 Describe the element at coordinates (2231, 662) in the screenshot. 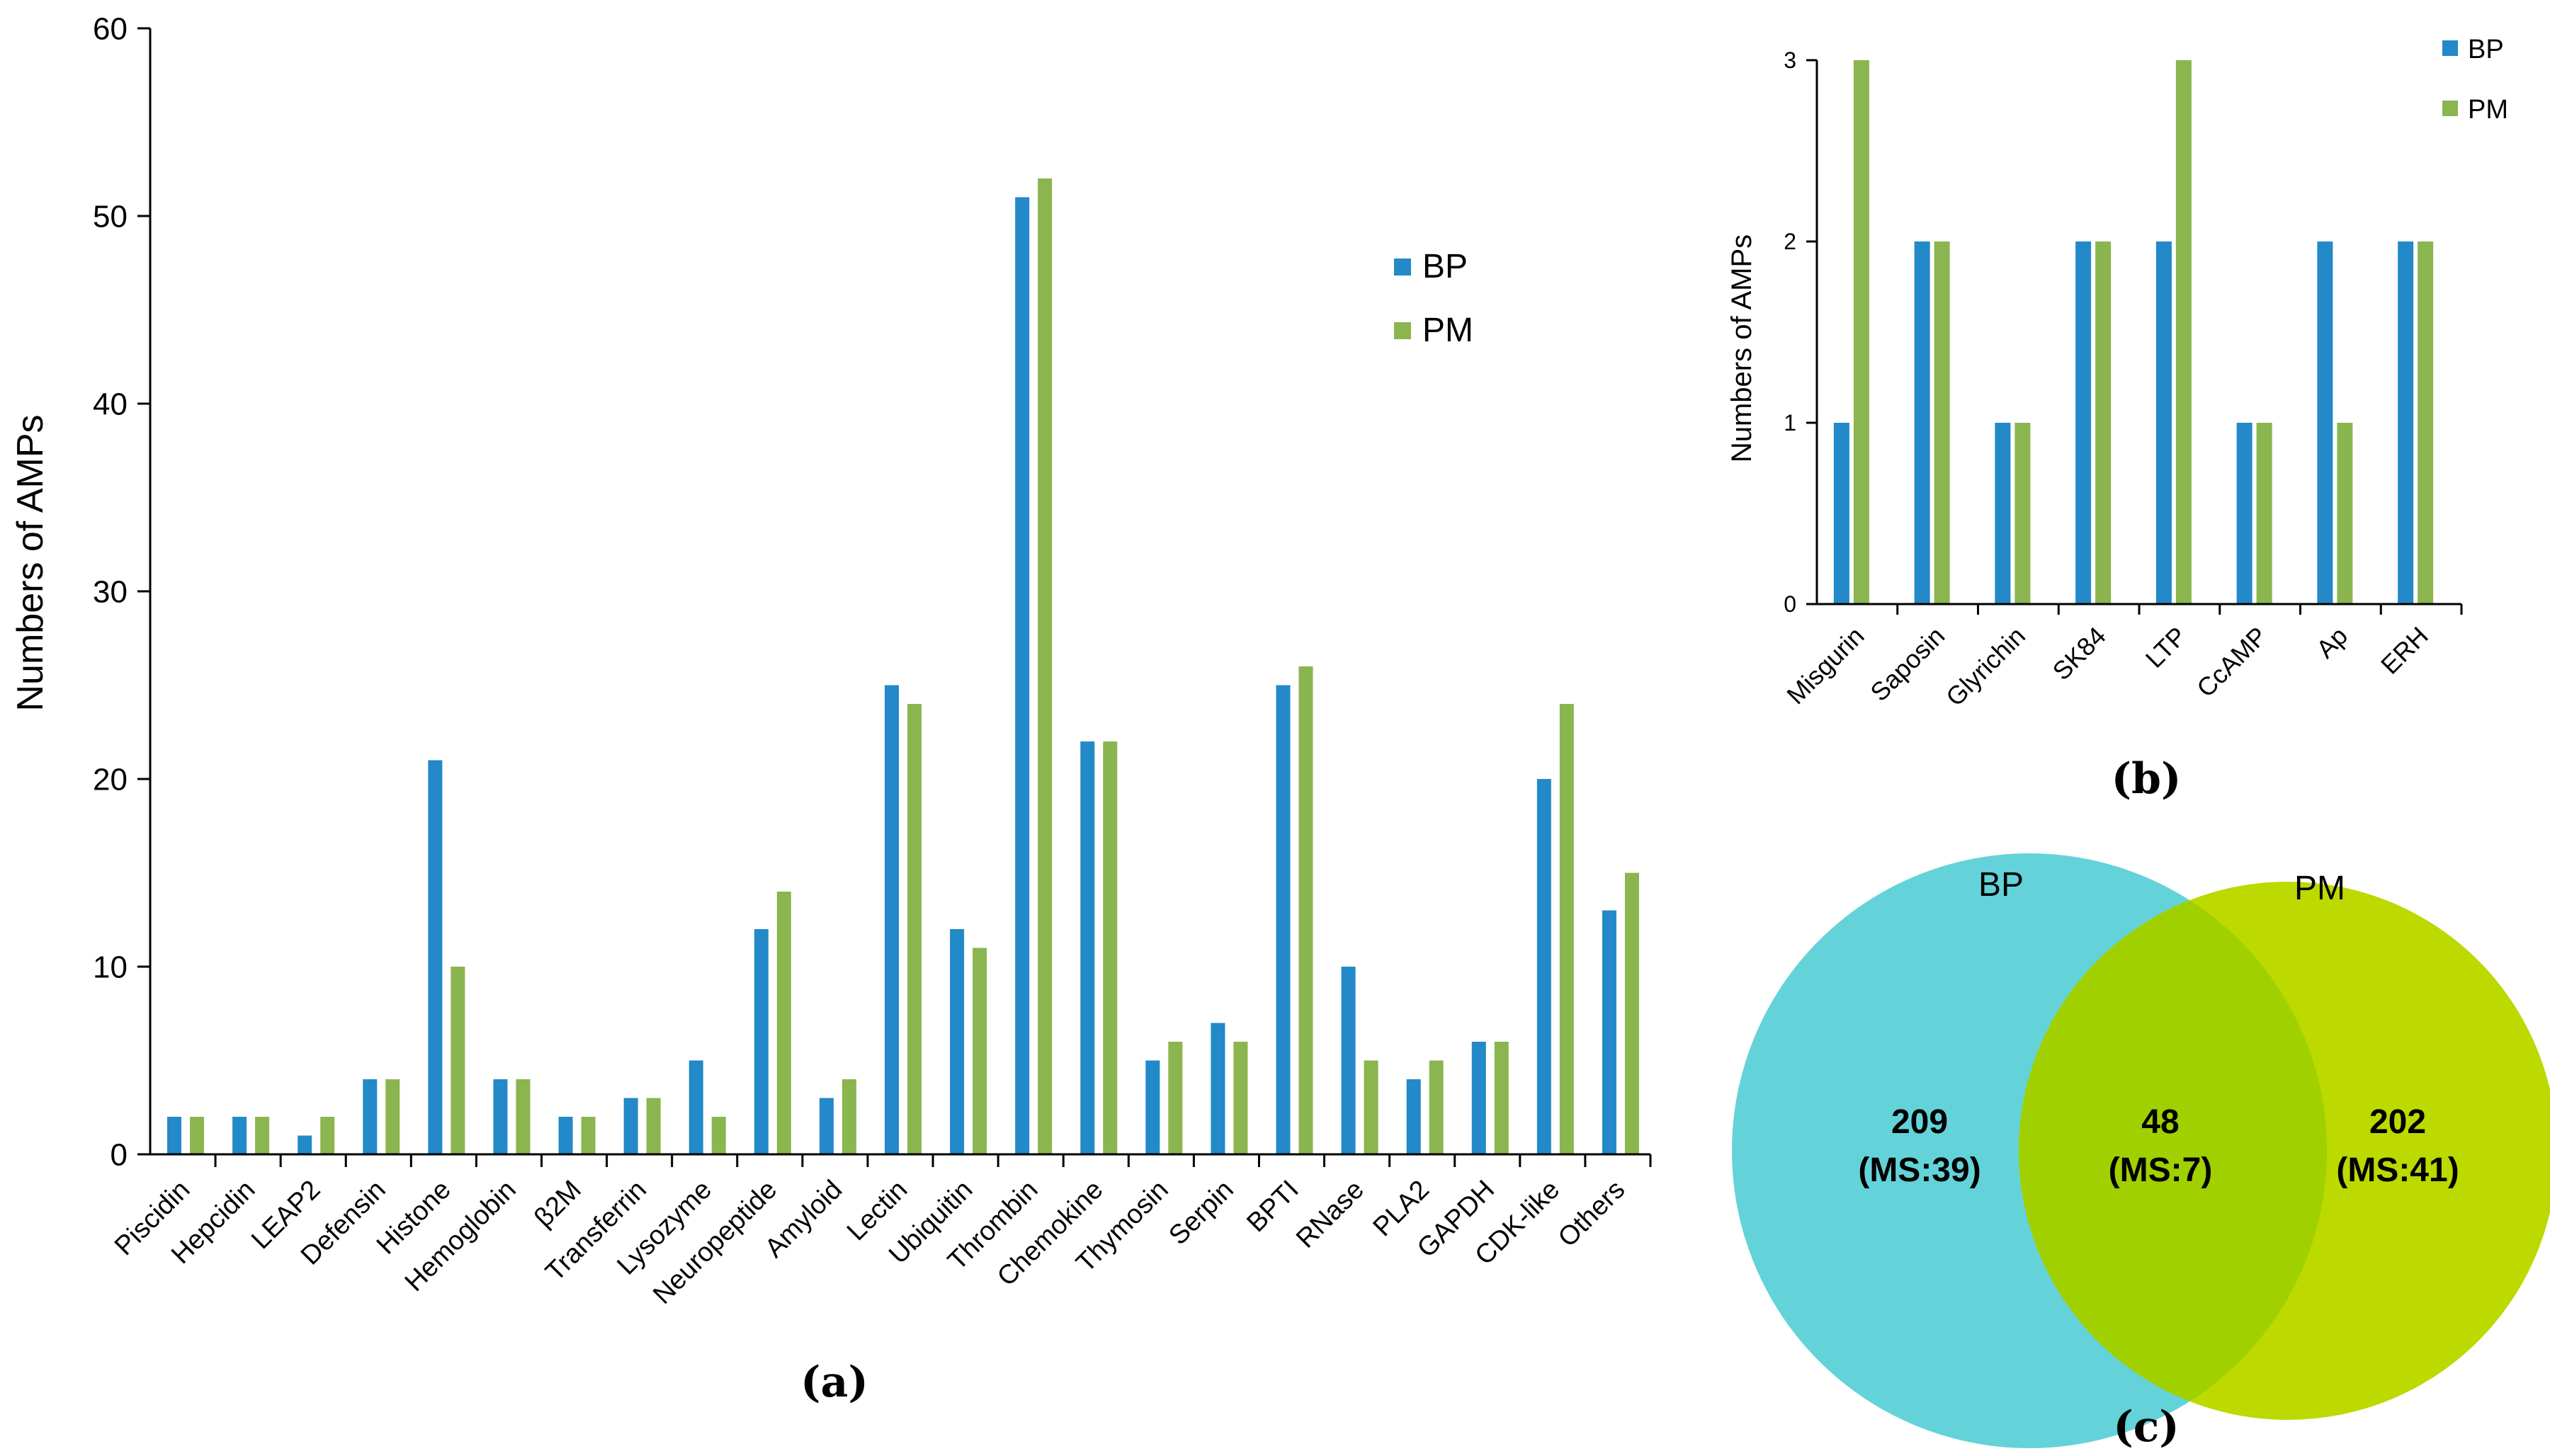

I see `chart-b-category-label: CcAMP` at that location.